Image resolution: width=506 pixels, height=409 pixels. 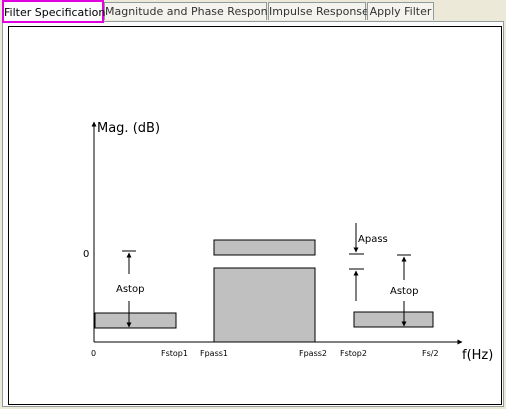 What do you see at coordinates (86, 254) in the screenshot?
I see `zero-db-label: 0` at bounding box center [86, 254].